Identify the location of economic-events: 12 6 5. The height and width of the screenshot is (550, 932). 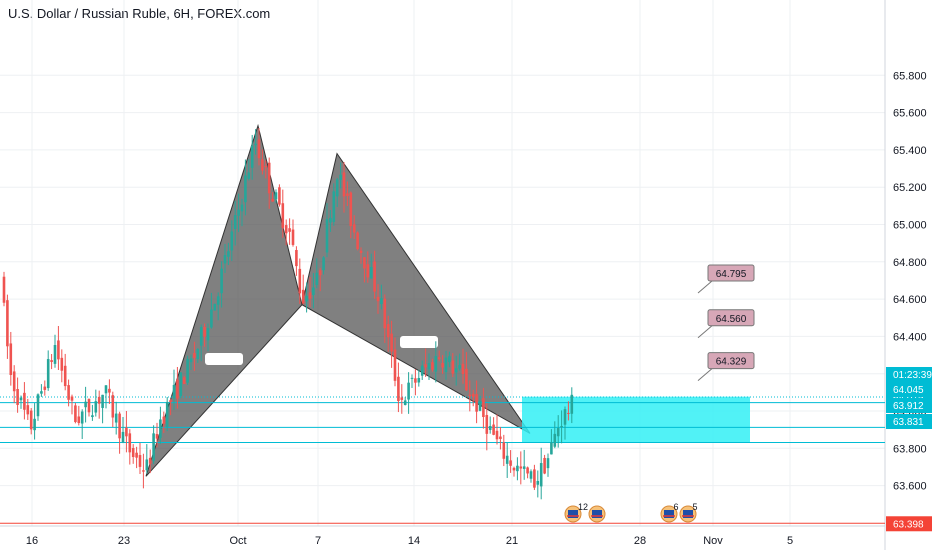
(631, 512).